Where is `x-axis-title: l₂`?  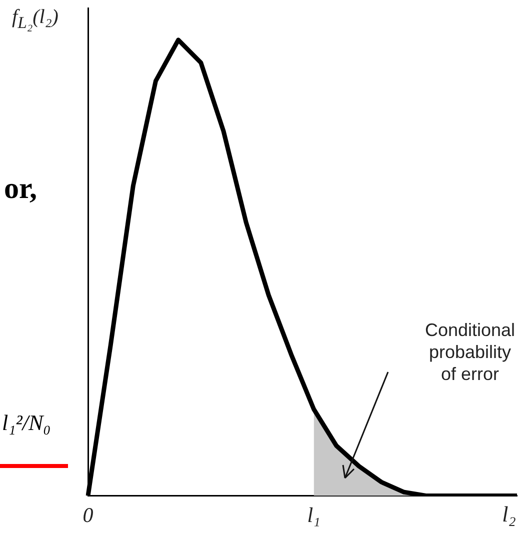 x-axis-title: l₂ is located at coordinates (509, 514).